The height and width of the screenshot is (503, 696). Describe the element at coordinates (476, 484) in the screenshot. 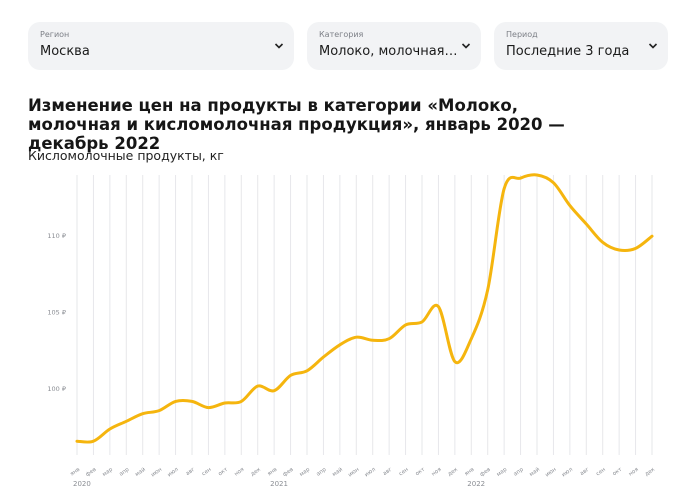

I see `year-label: 2022` at that location.